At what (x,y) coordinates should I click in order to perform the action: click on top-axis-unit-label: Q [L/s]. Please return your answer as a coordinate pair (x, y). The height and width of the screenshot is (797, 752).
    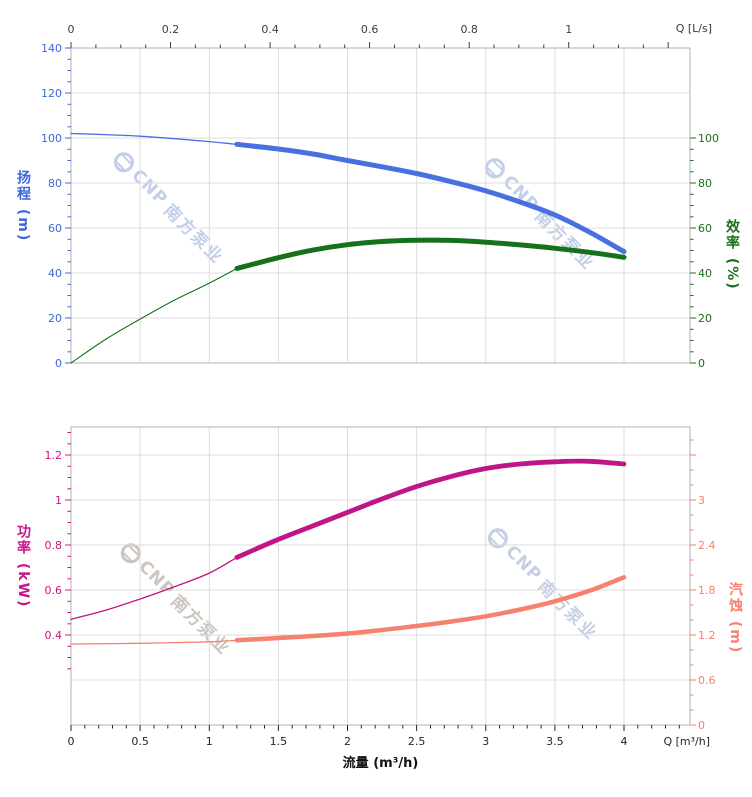
    Looking at the image, I should click on (693, 28).